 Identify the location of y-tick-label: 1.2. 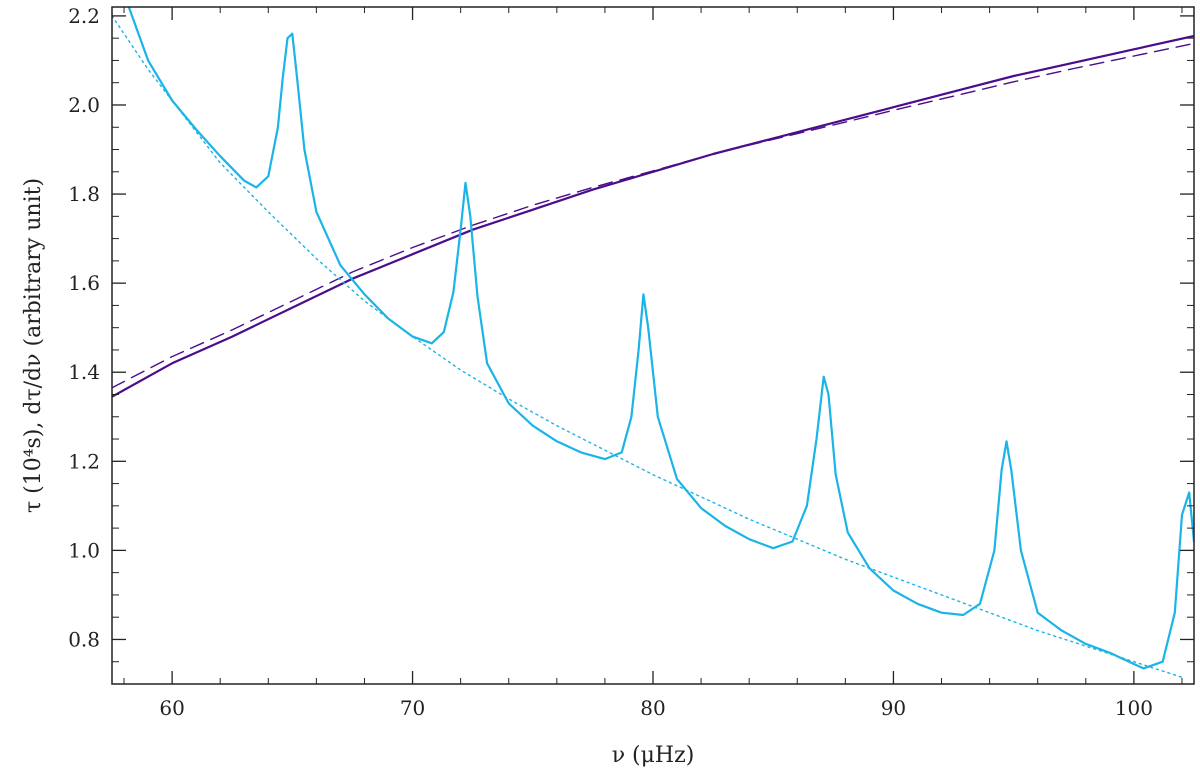
(84, 461).